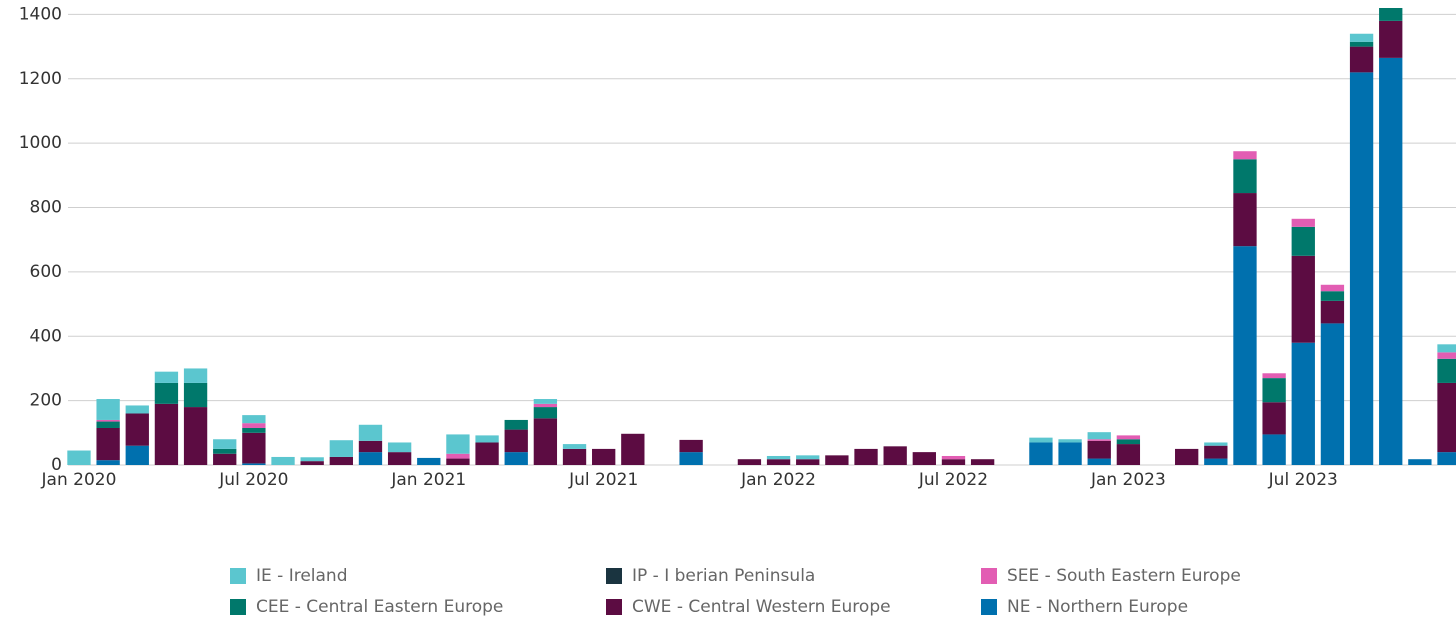 The image size is (1456, 618). Describe the element at coordinates (1124, 576) in the screenshot. I see `legend-label: SEE - South Eastern Europe` at that location.